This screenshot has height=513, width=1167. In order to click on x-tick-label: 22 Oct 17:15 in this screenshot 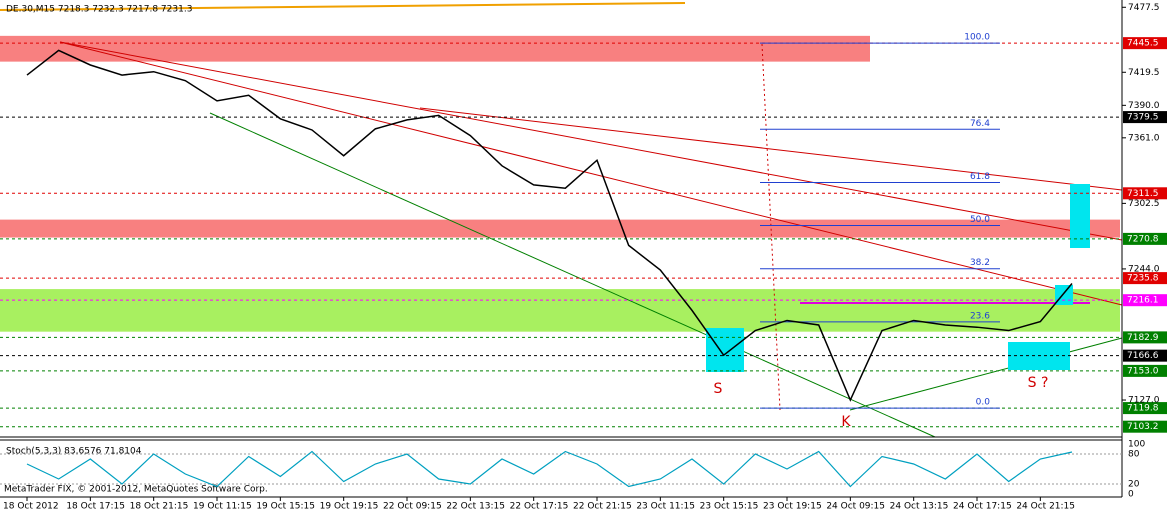, I will do `click(539, 507)`.